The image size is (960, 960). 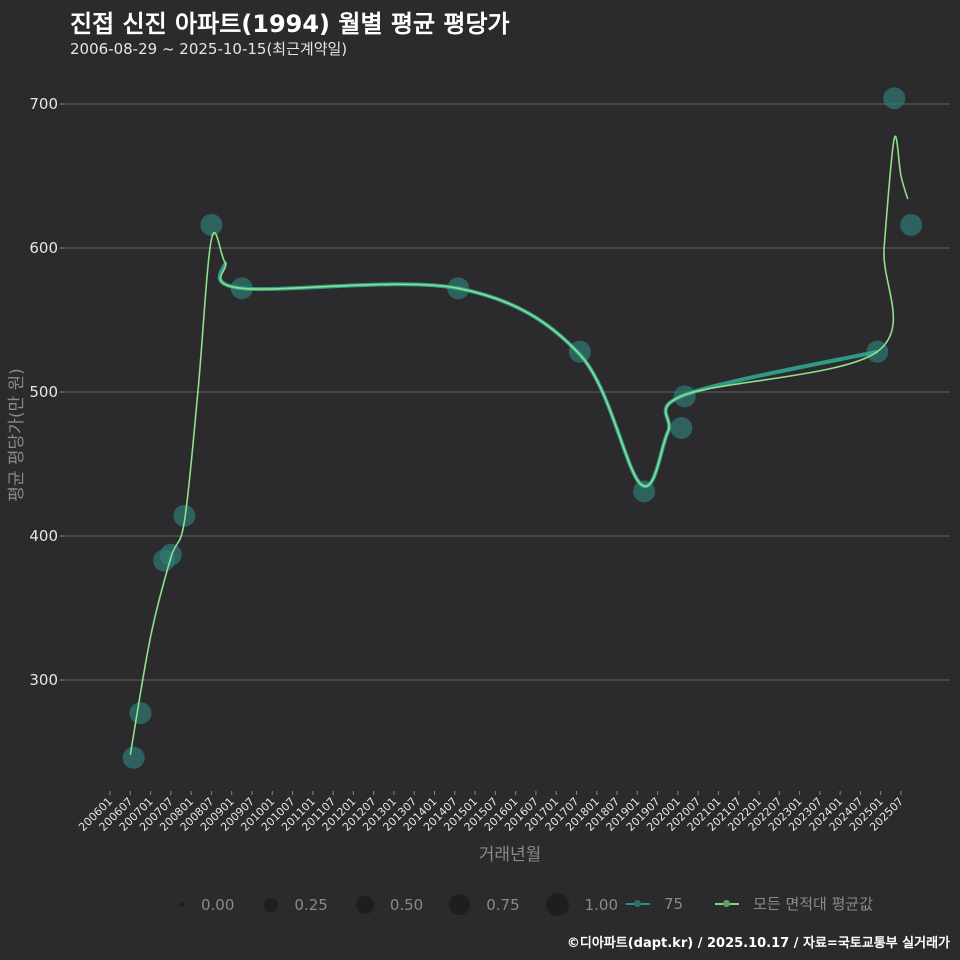 I want to click on x-axis-label: 거래년월, so click(x=510, y=855).